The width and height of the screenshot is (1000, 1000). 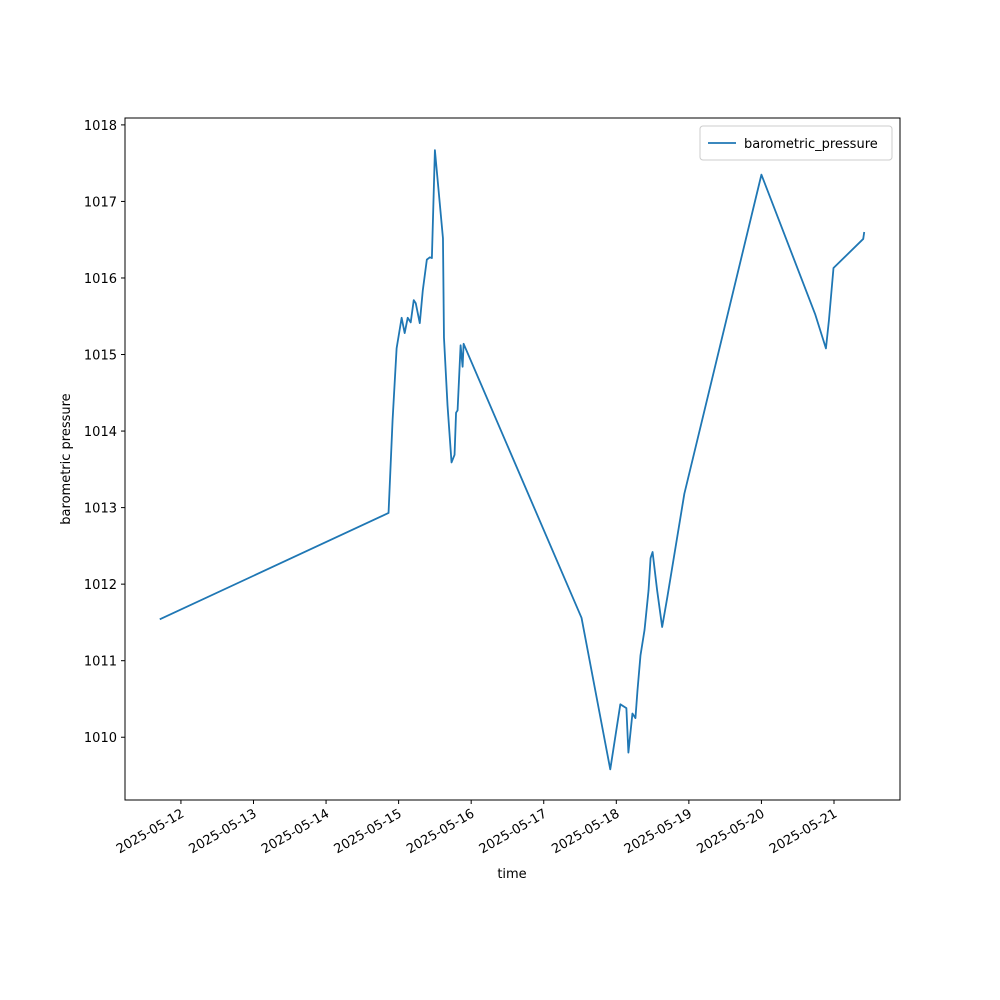 I want to click on legend-box, so click(x=796, y=143).